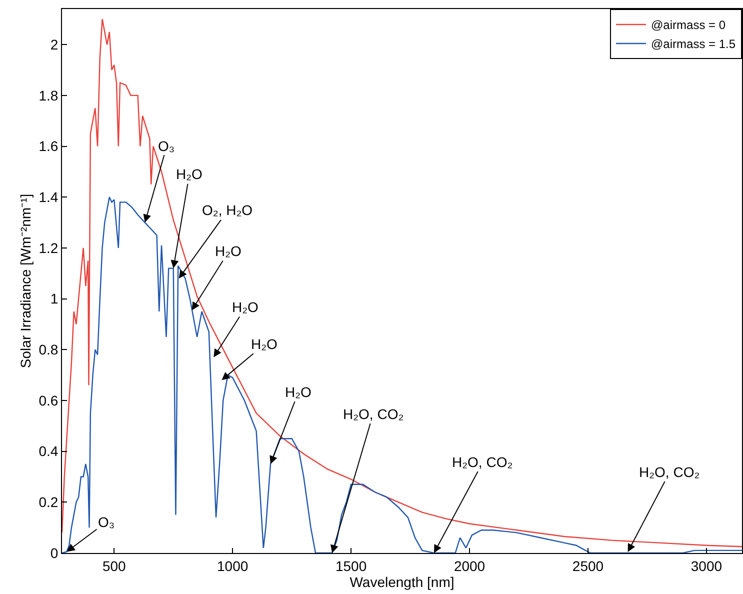 This screenshot has height=594, width=743. What do you see at coordinates (693, 44) in the screenshot?
I see `legend-label: @airmass = 1.5` at bounding box center [693, 44].